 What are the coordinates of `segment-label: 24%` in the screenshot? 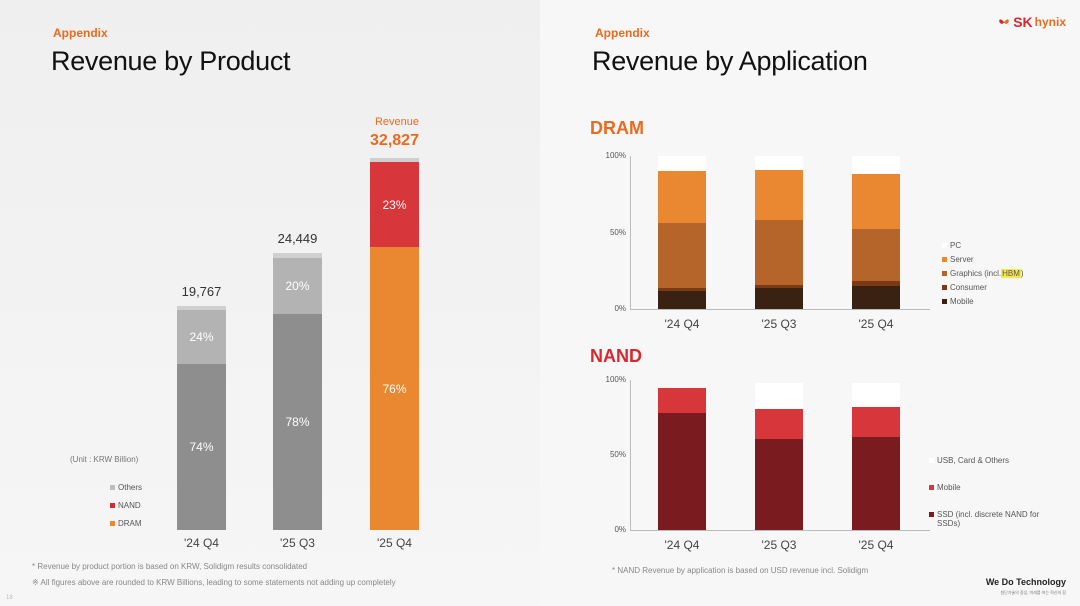 It's located at (201, 337).